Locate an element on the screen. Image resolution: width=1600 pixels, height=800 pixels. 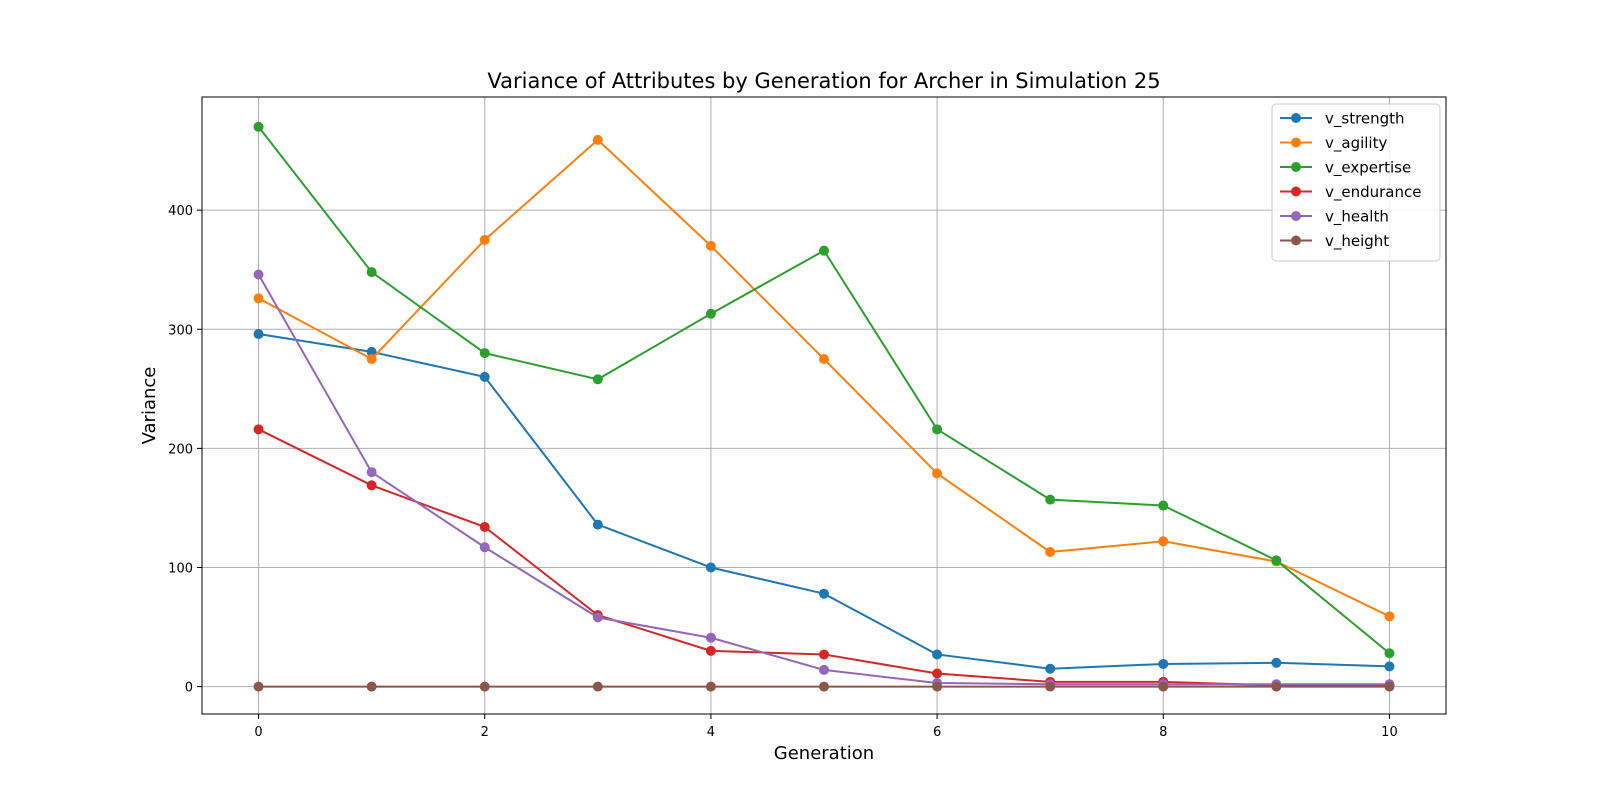
legend-item: v_endurance is located at coordinates (1350, 192).